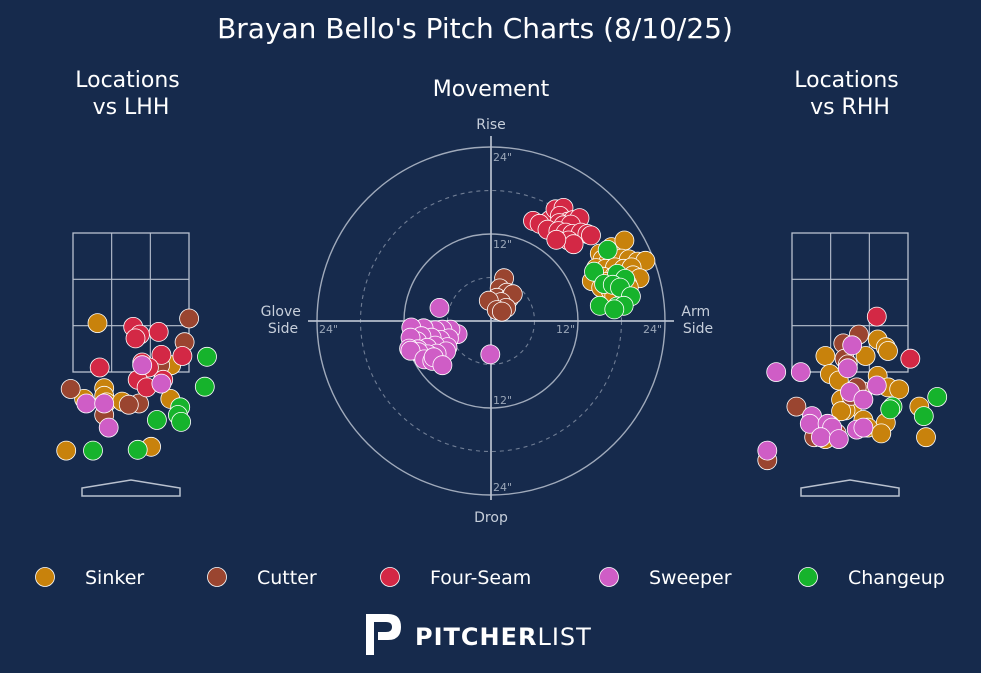 The height and width of the screenshot is (673, 981). Describe the element at coordinates (846, 80) in the screenshot. I see `rhh-title-line-1: Locations` at that location.